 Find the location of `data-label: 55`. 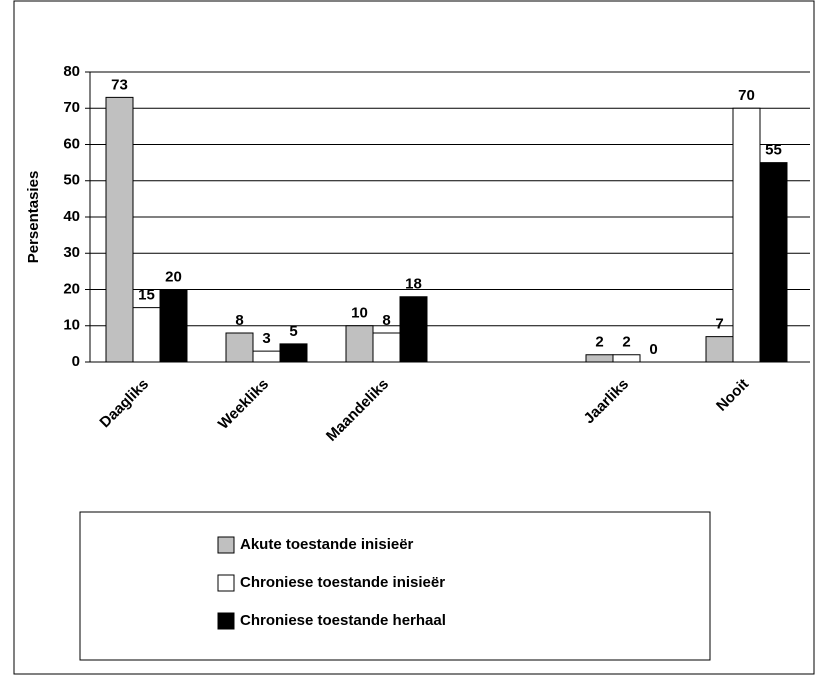

data-label: 55 is located at coordinates (773, 150).